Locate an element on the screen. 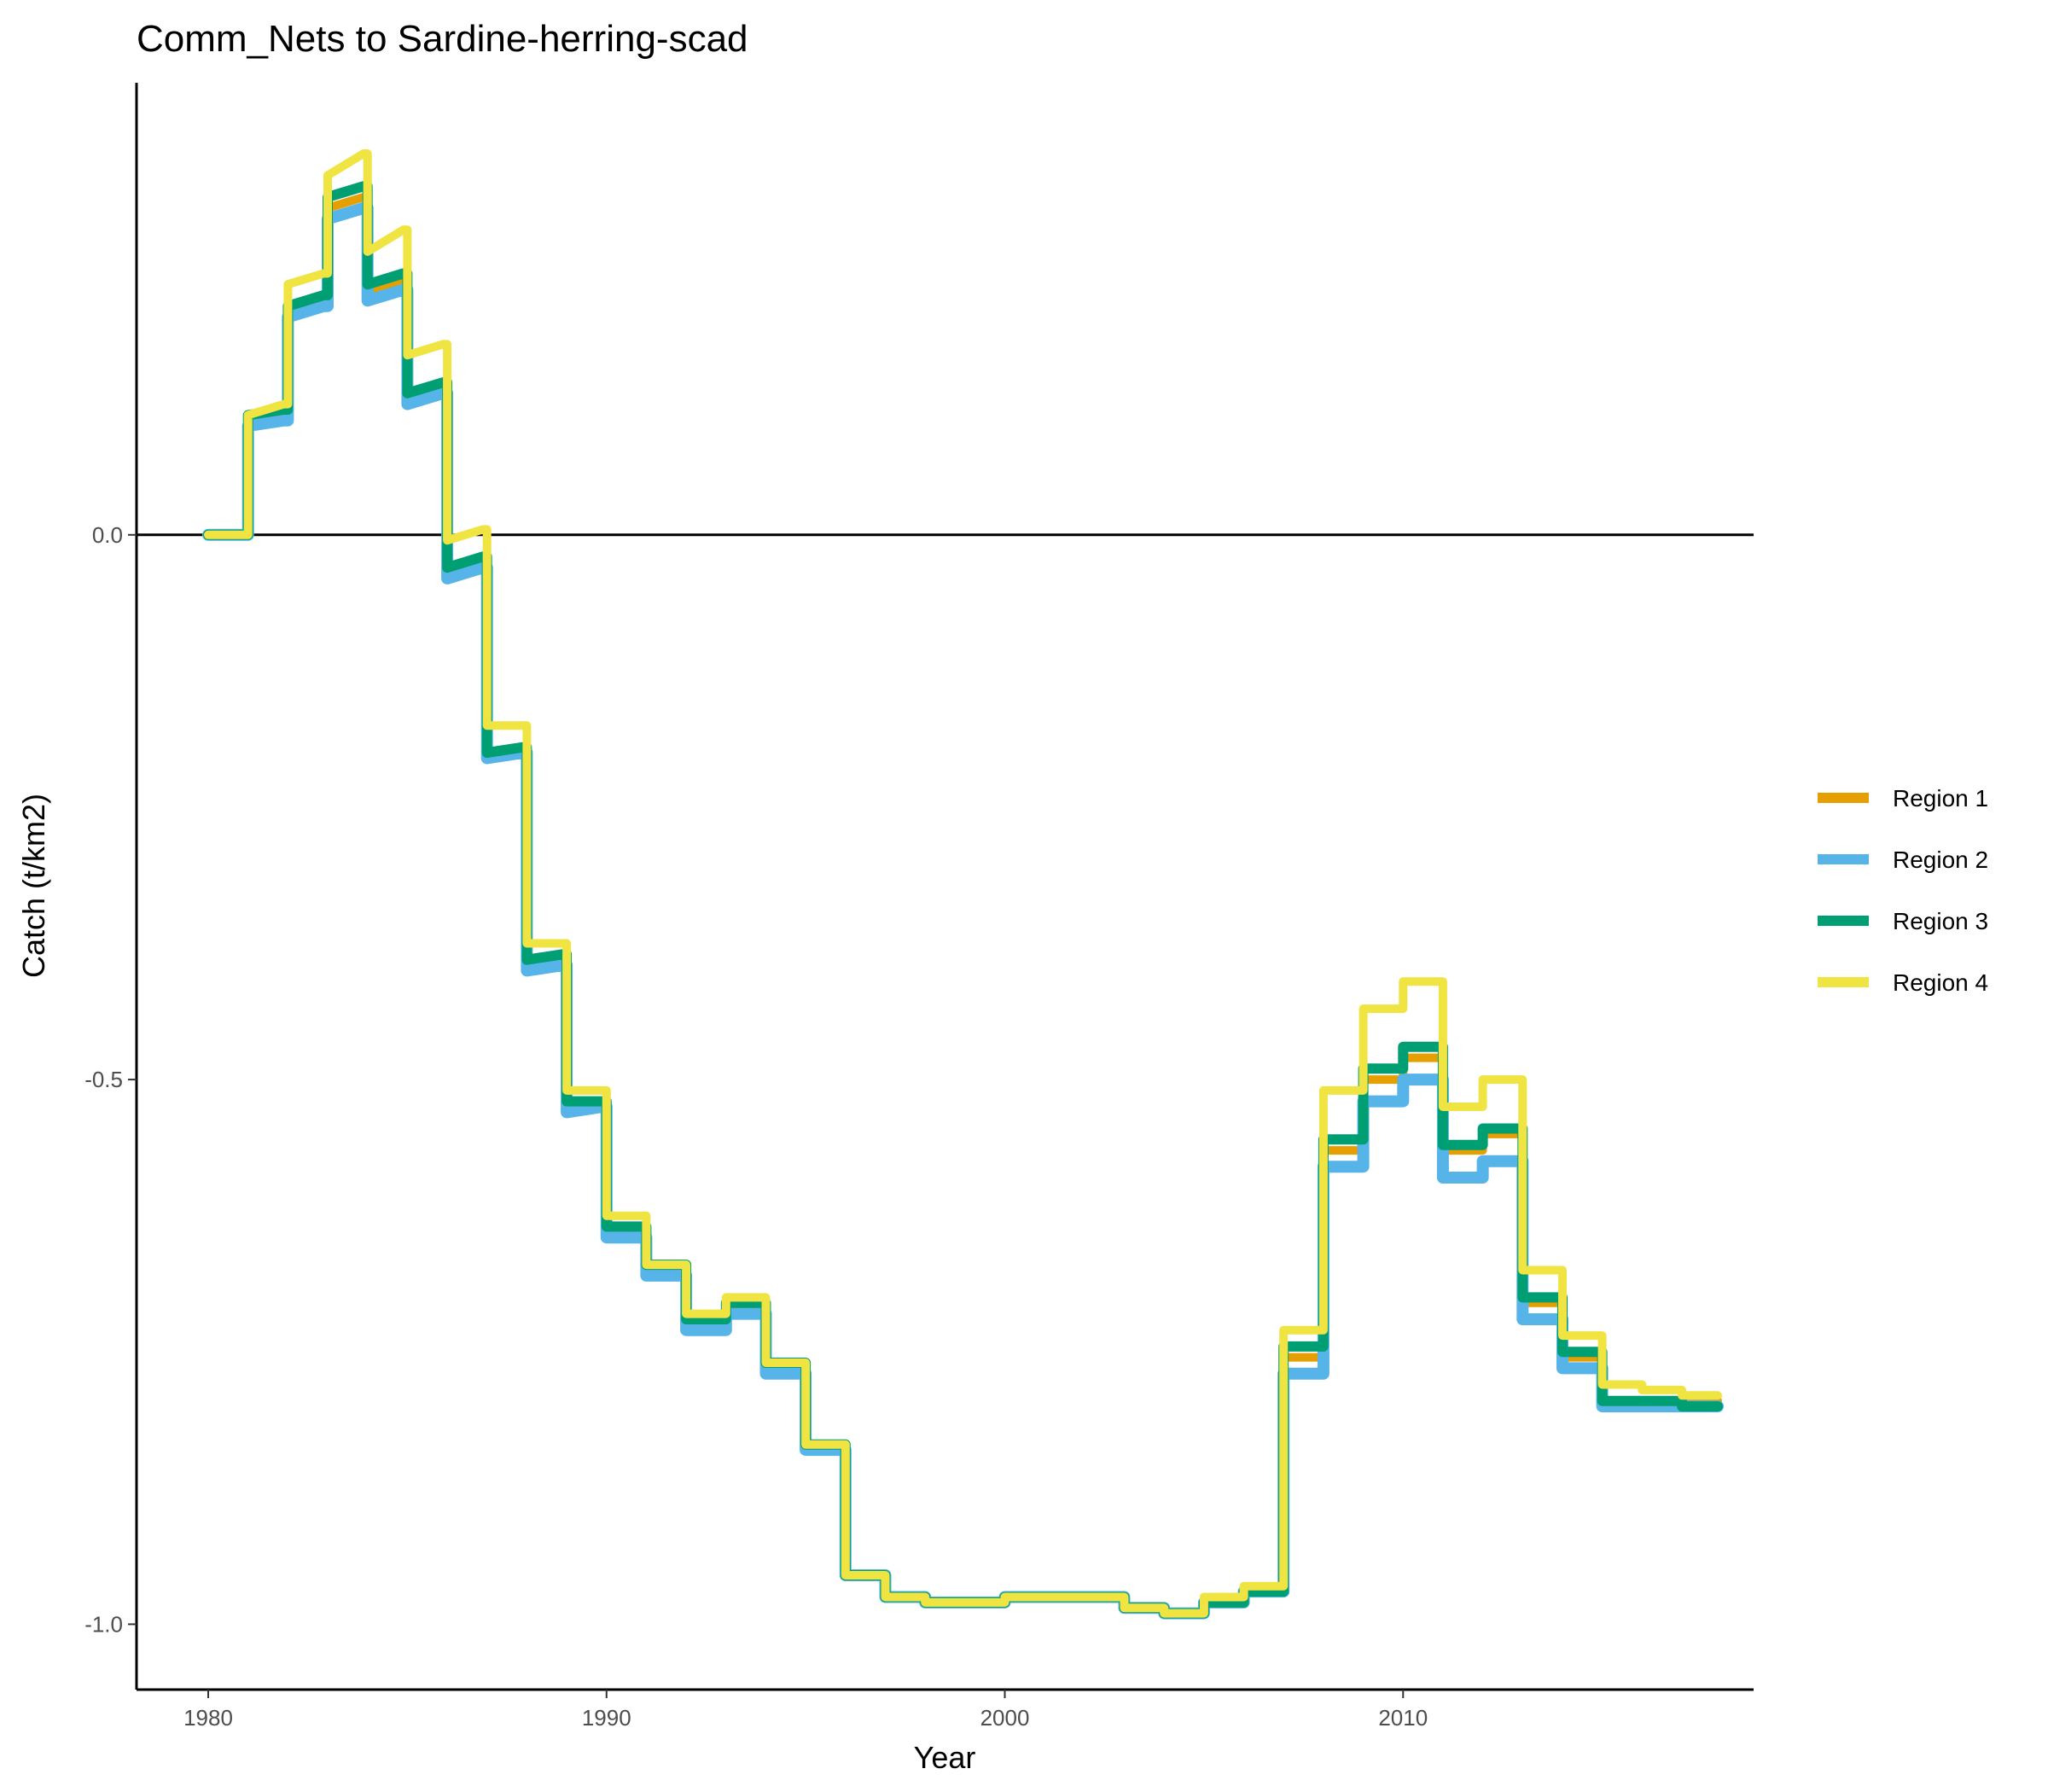 Image resolution: width=2048 pixels, height=1792 pixels. x-tick-label: 2000 is located at coordinates (1005, 1718).